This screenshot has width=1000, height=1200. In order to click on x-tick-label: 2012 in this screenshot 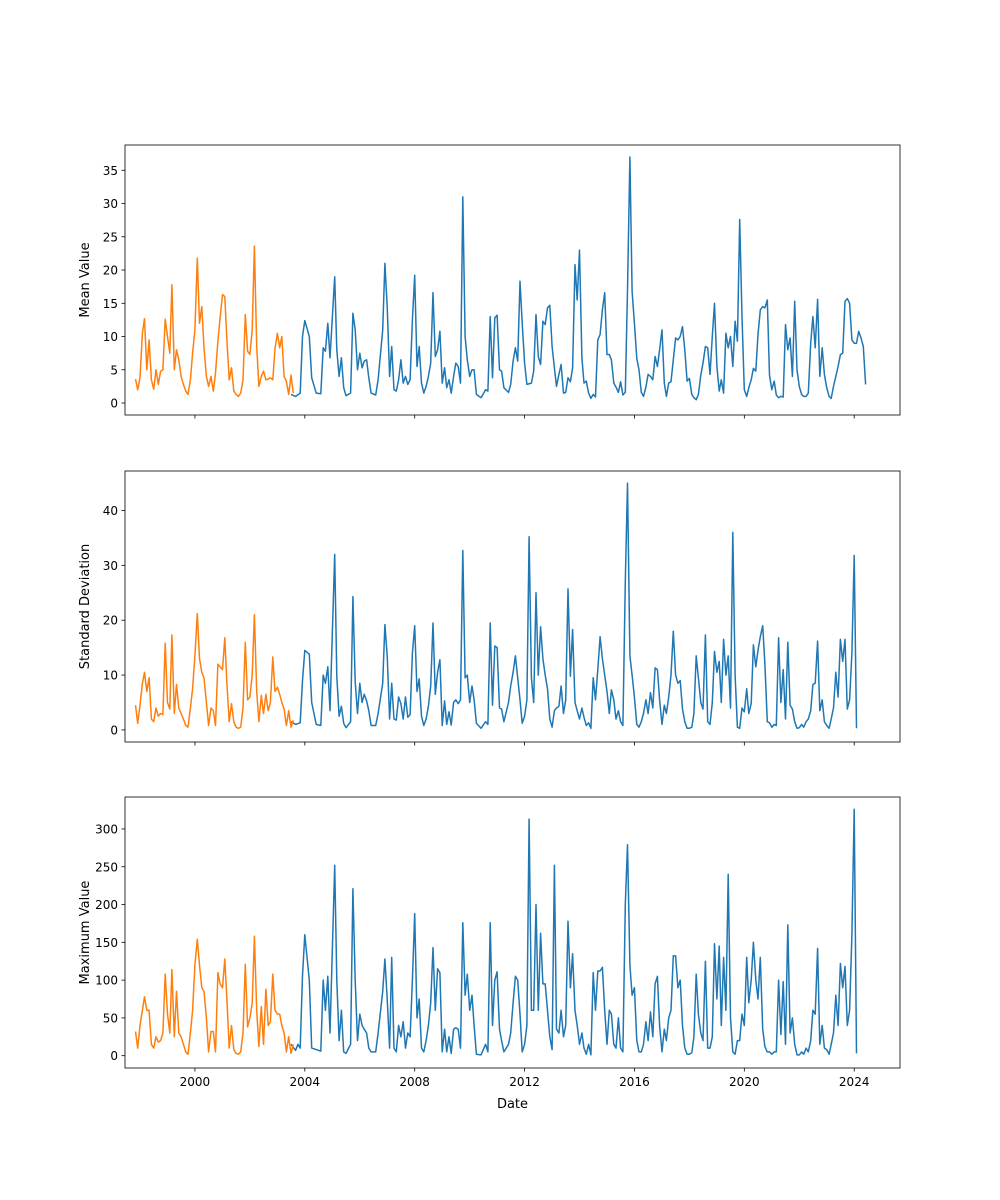, I will do `click(524, 1082)`.